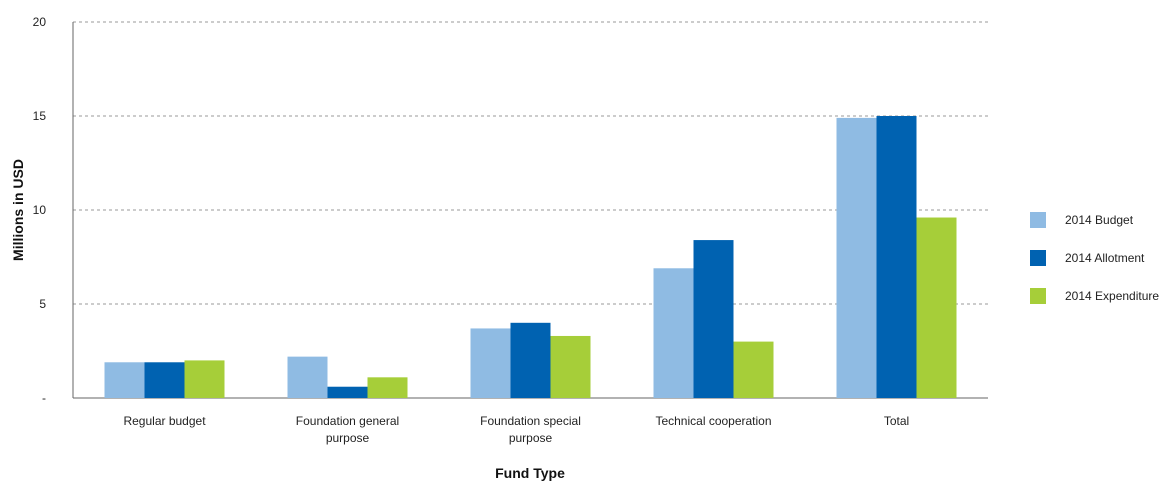  What do you see at coordinates (1112, 296) in the screenshot?
I see `legend-label: 2014 Expenditure` at bounding box center [1112, 296].